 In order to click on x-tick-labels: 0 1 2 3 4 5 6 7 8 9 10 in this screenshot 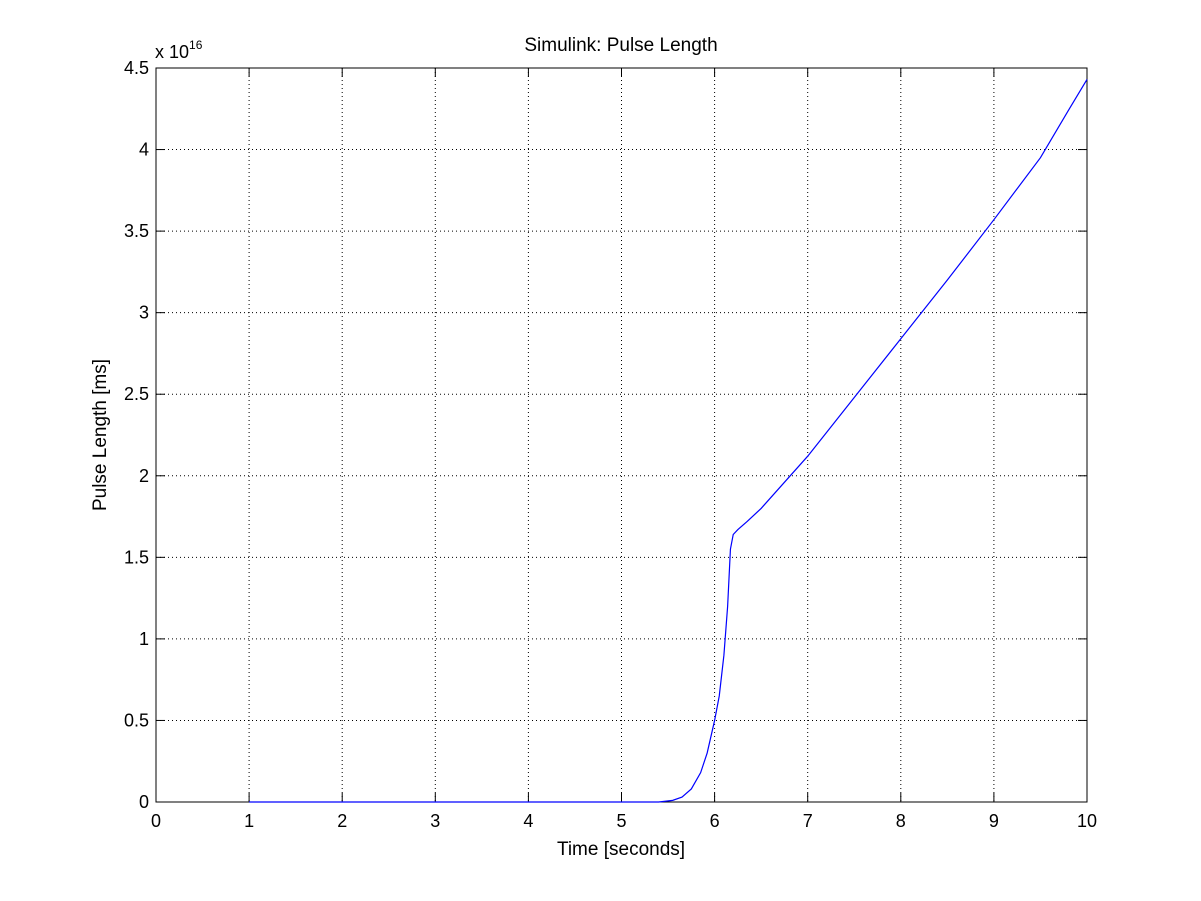, I will do `click(624, 821)`.